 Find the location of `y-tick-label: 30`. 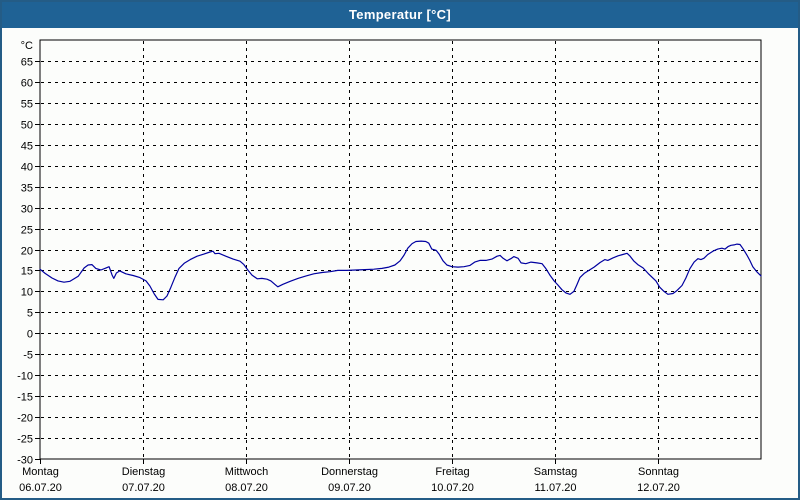

y-tick-label: 30 is located at coordinates (27, 210).